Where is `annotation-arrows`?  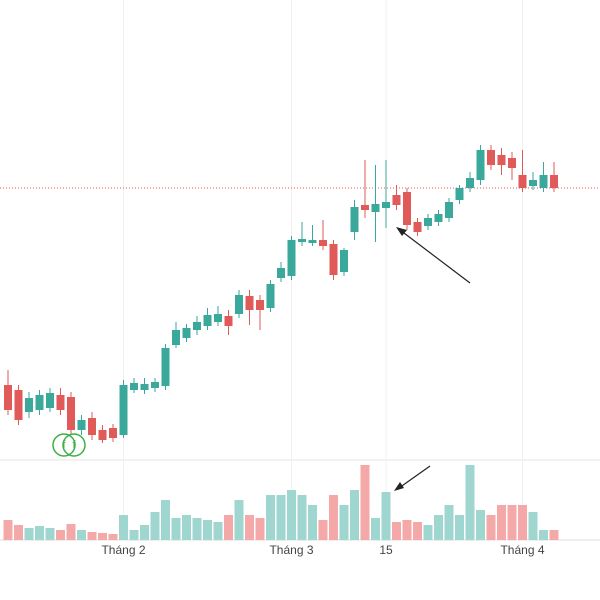 annotation-arrows is located at coordinates (432, 359).